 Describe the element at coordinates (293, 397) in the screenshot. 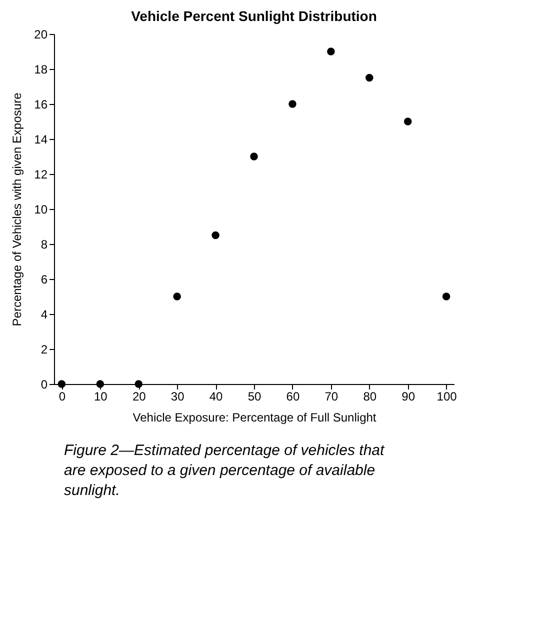

I see `x-tick-label: 60` at that location.